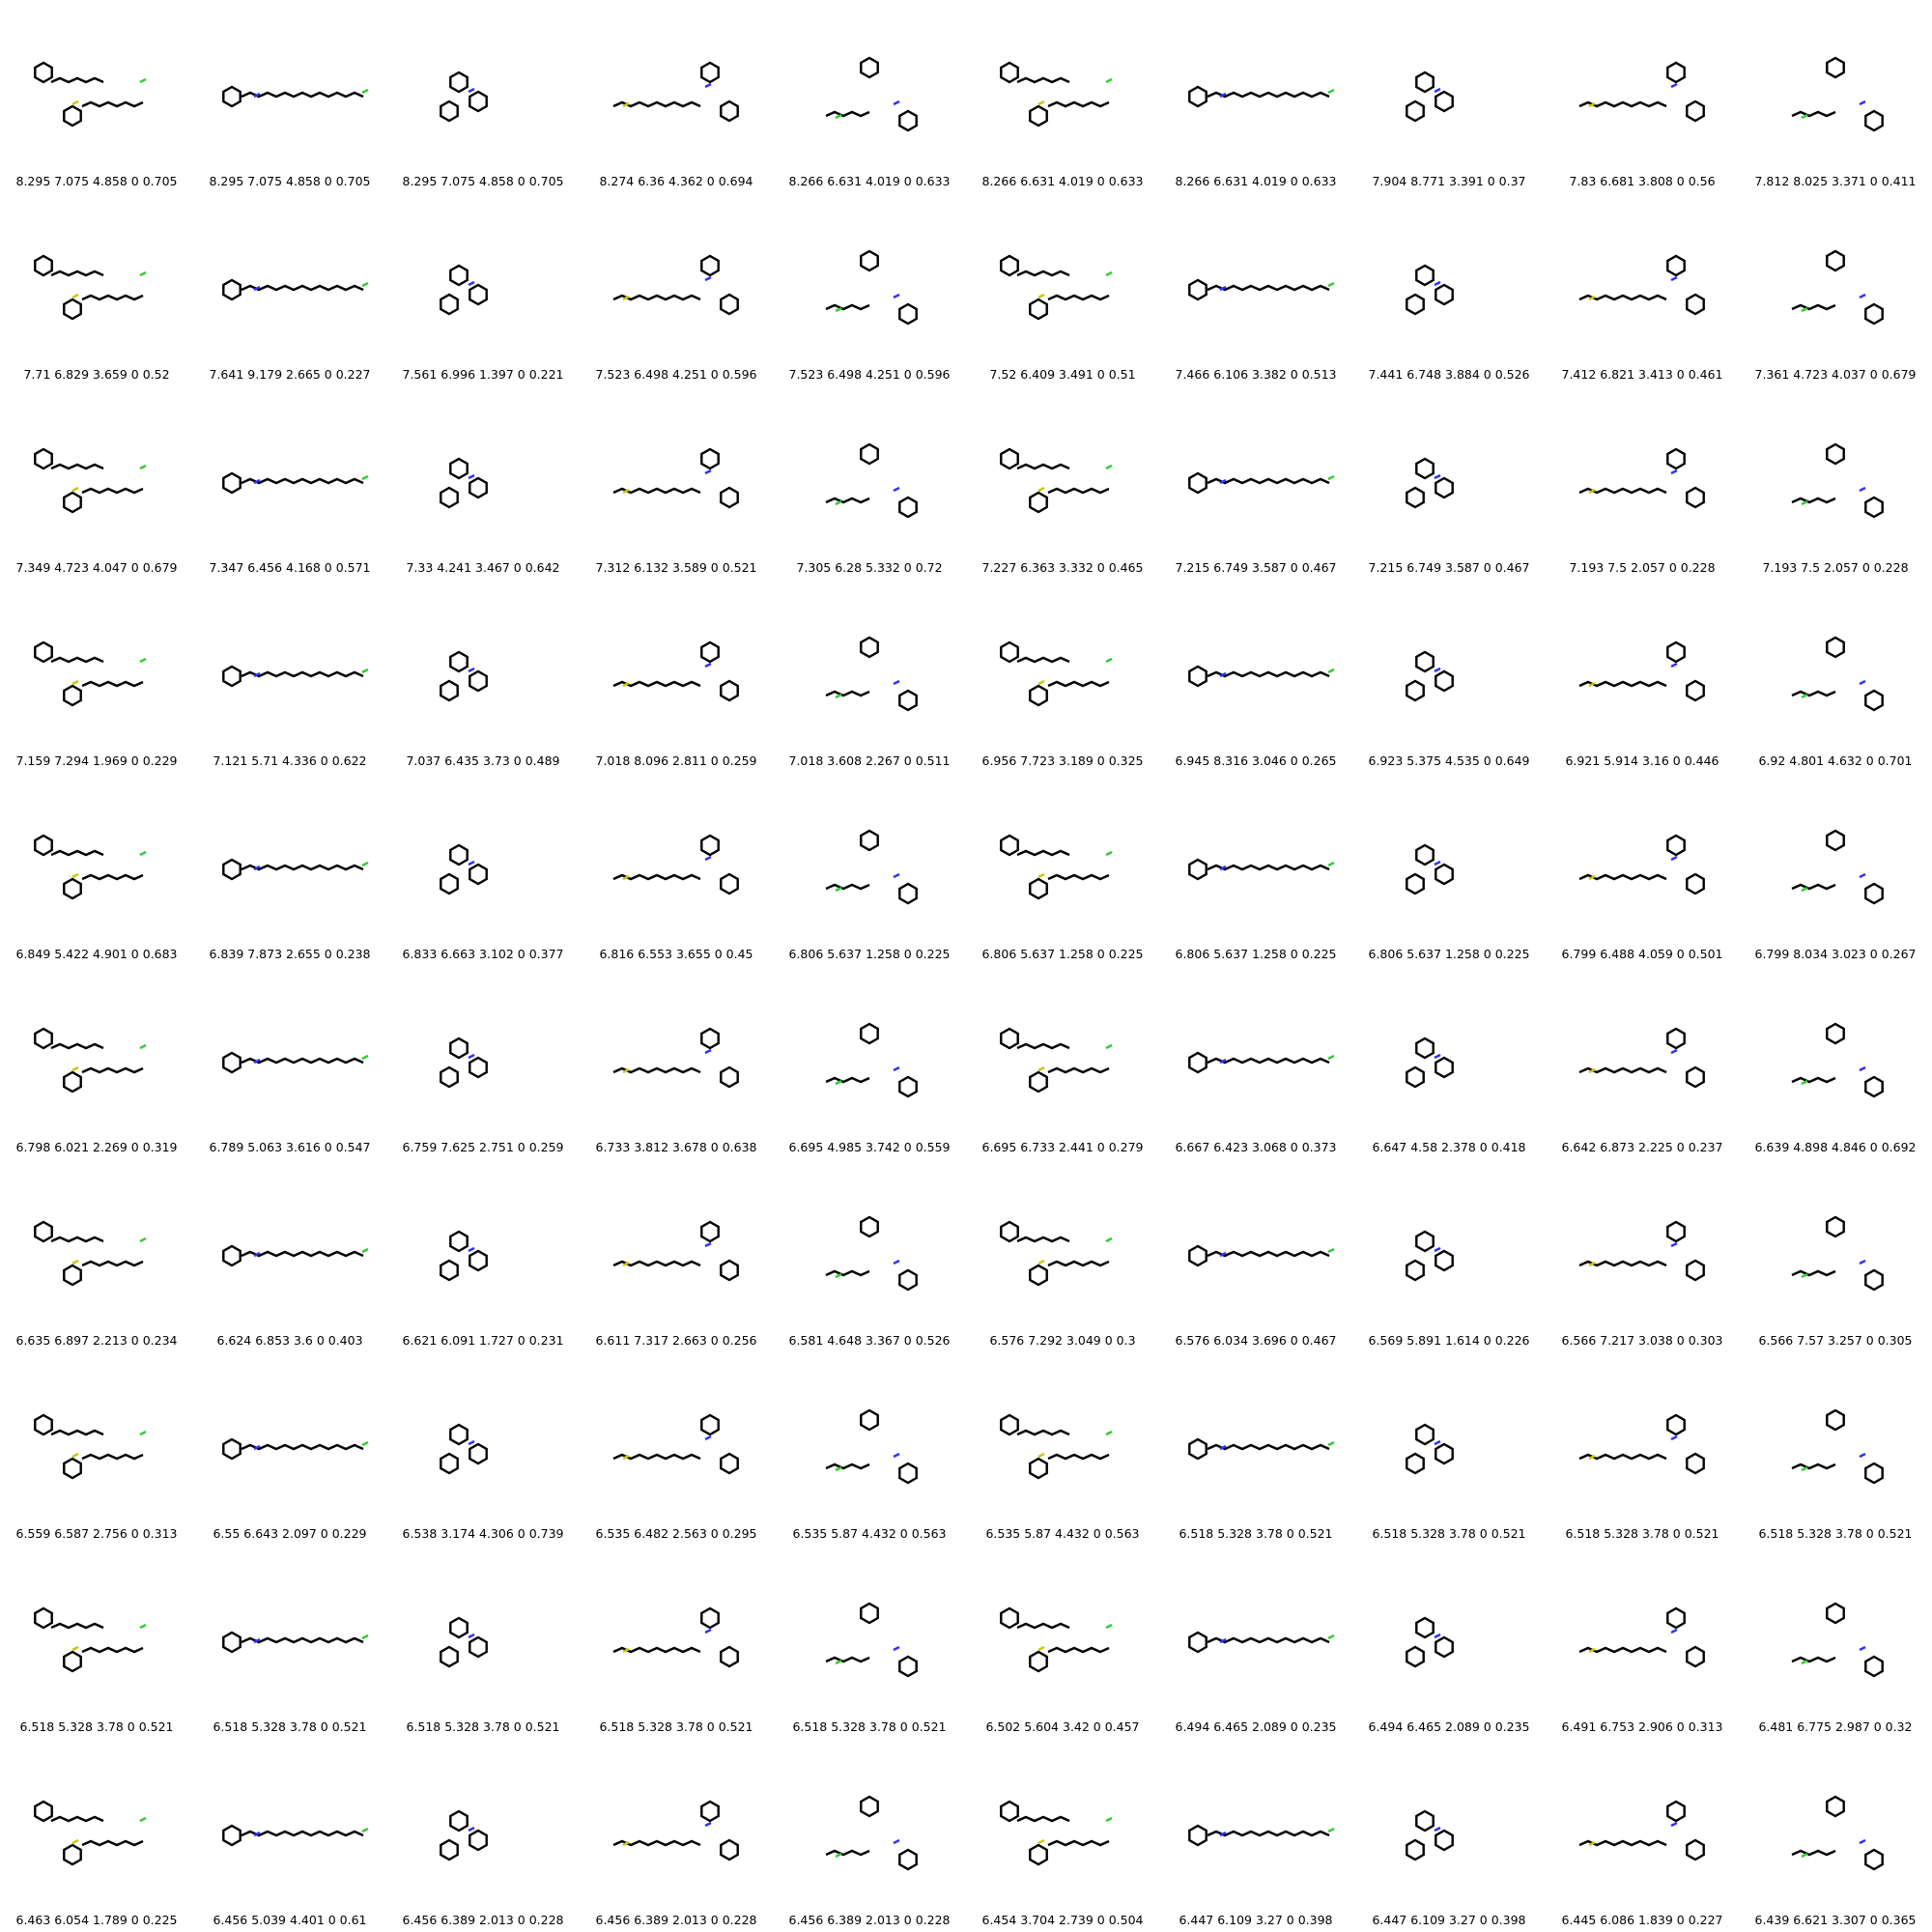 The width and height of the screenshot is (1932, 1932). Describe the element at coordinates (483, 483) in the screenshot. I see `molecule-cell: 7.33 4.241 3.467 0 0.642` at that location.